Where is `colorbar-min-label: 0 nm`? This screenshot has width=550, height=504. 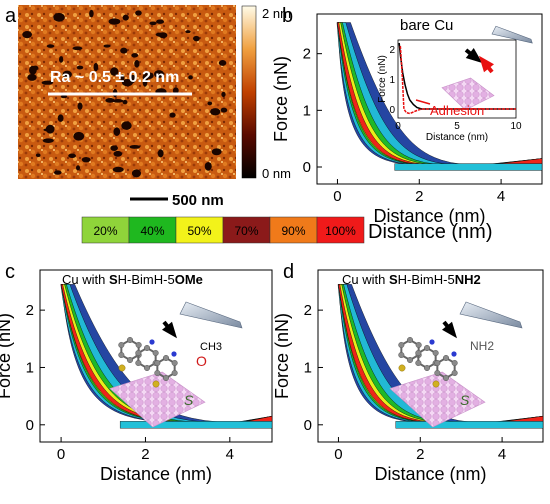
colorbar-min-label: 0 nm is located at coordinates (276, 173).